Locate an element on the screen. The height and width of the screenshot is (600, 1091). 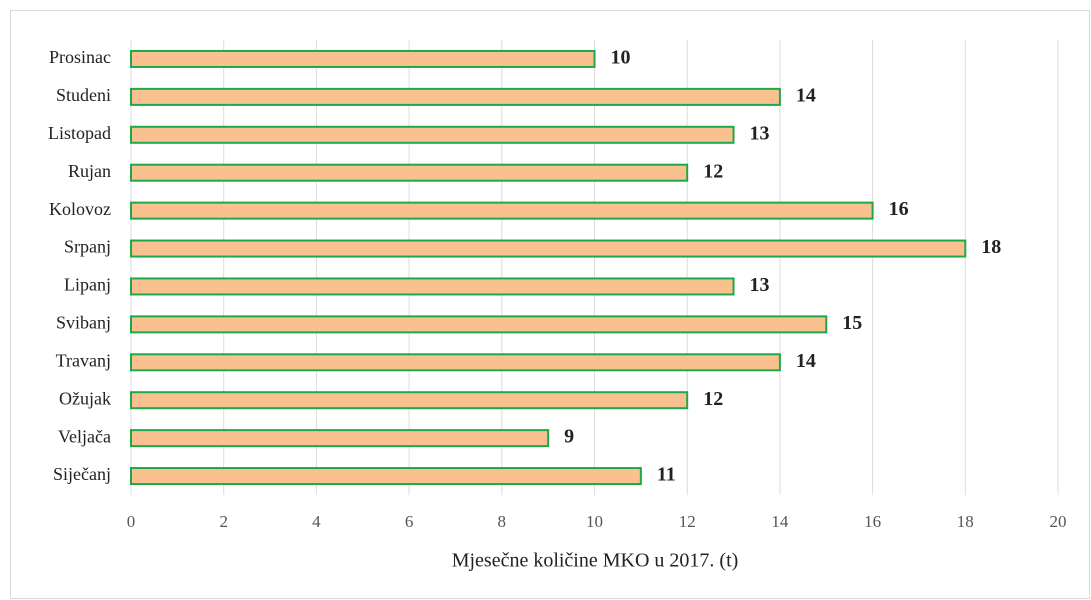
y-tick-label: Ožujak is located at coordinates (85, 398).